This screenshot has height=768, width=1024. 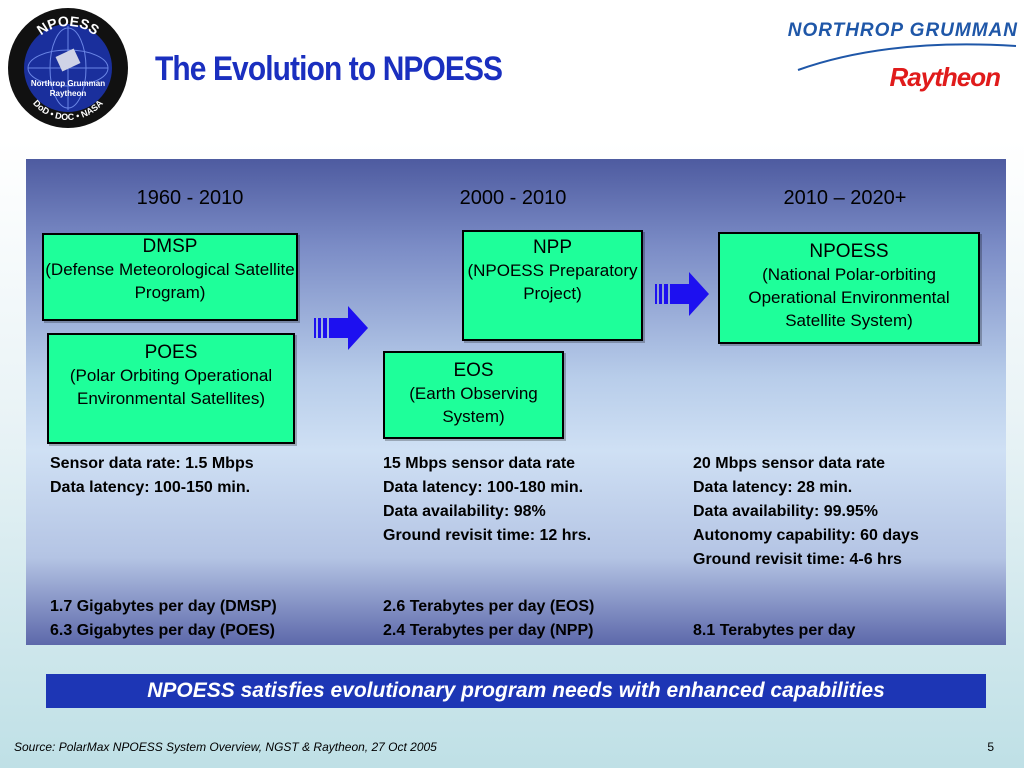 I want to click on volume-line: 8.1 Terabytes per day, so click(x=774, y=630).